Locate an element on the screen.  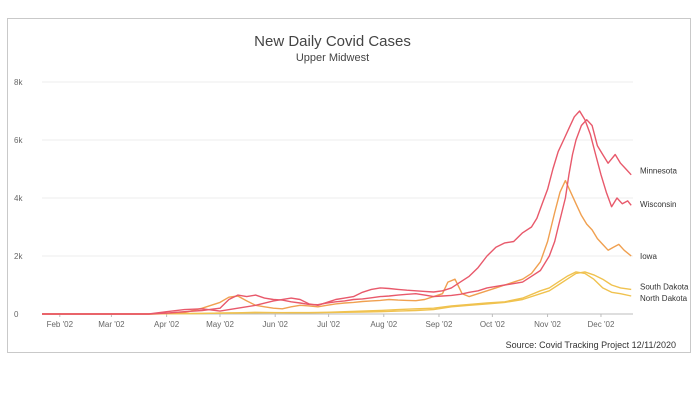
chart-title: New Daily Covid Cases is located at coordinates (332, 41).